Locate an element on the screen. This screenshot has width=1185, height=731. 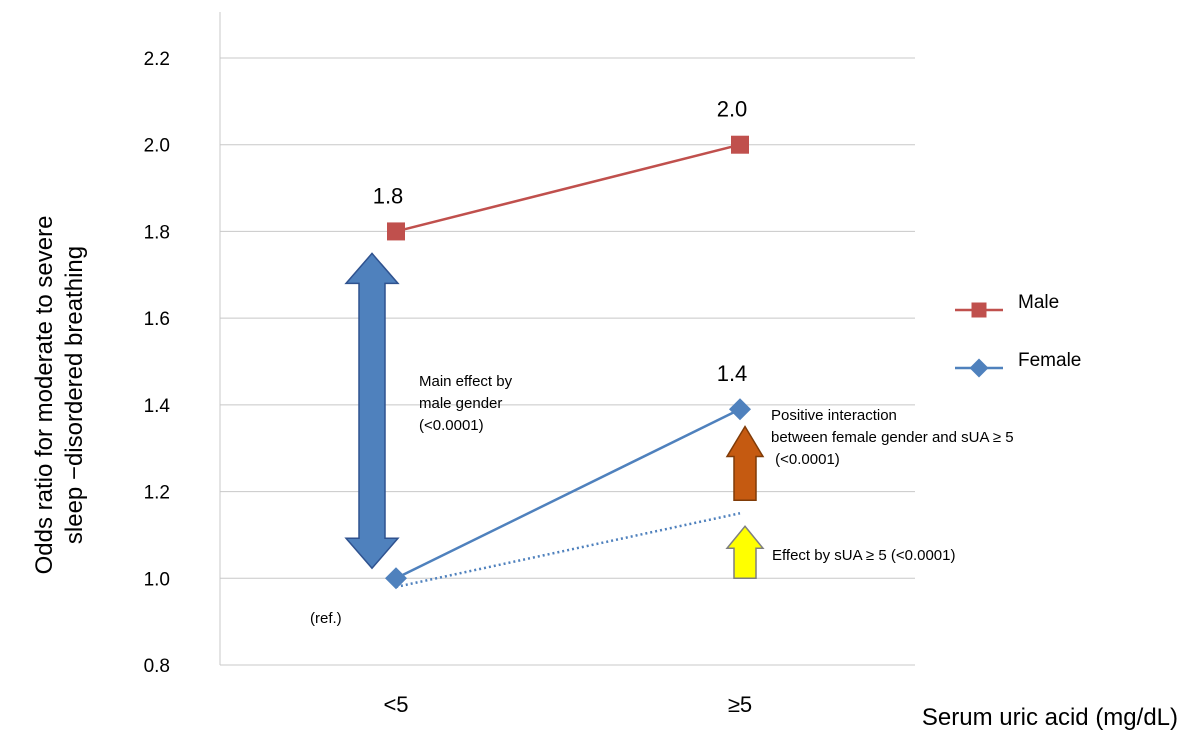
y-tick-label: 1.8 is located at coordinates (157, 232).